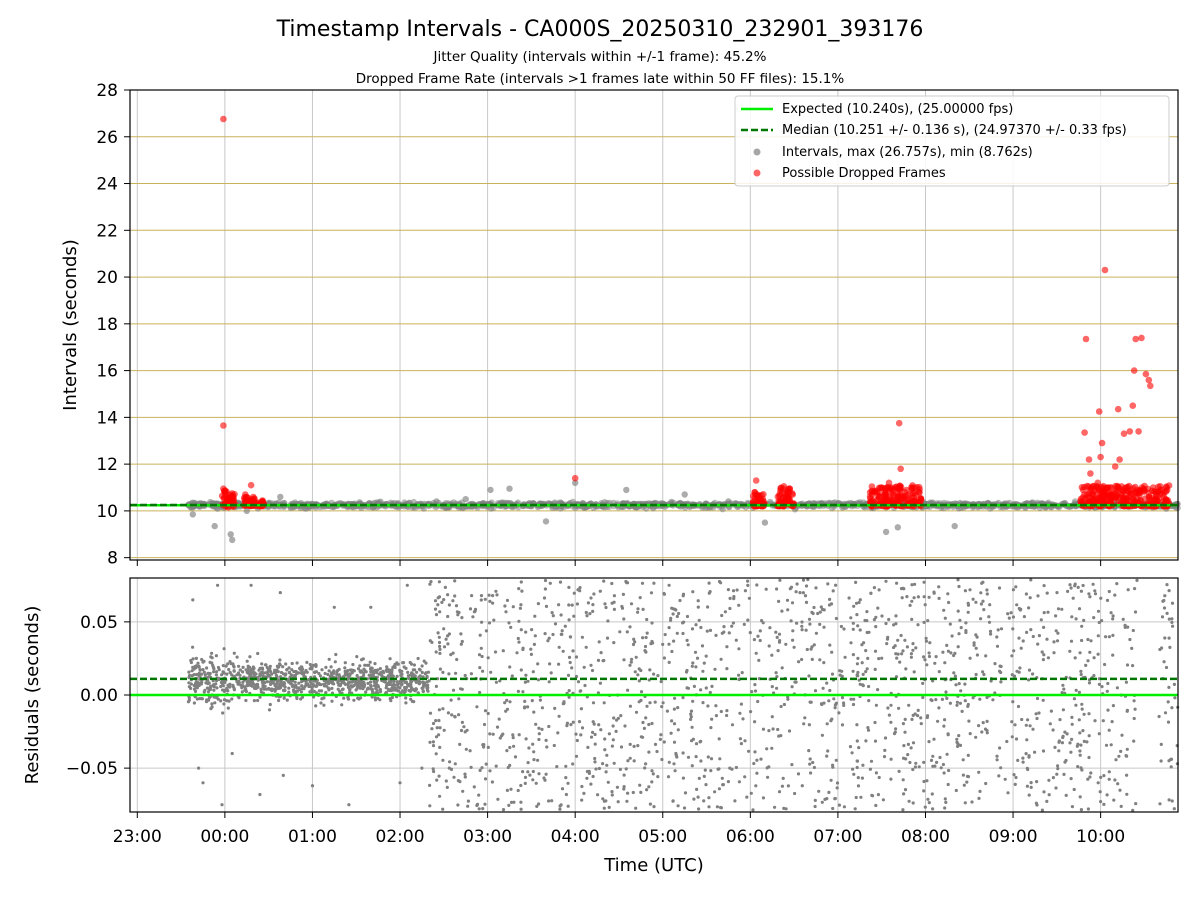 The width and height of the screenshot is (1200, 900). Describe the element at coordinates (107, 91) in the screenshot. I see `intervals-y-tick-label: 28` at that location.